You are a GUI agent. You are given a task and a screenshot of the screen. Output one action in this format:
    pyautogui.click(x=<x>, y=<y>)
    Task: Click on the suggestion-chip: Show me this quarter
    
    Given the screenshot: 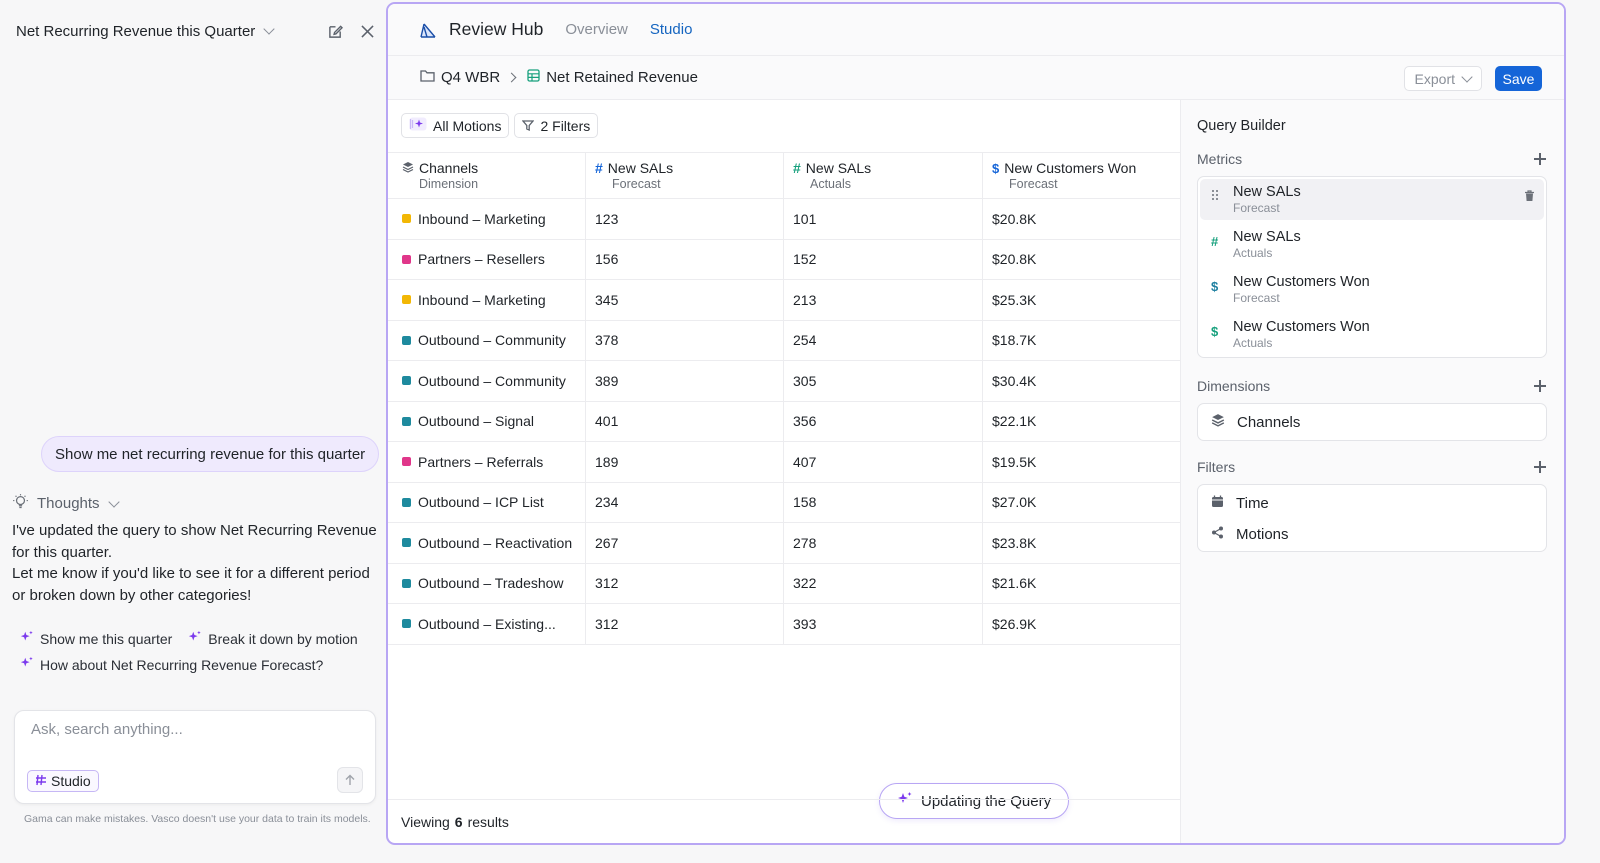 What is the action you would take?
    pyautogui.click(x=96, y=638)
    